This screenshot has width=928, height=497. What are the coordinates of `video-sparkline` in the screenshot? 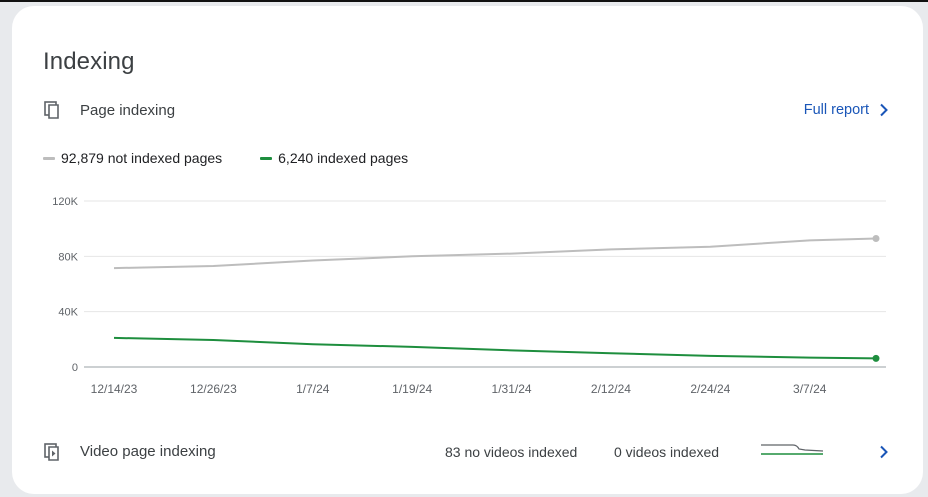 It's located at (792, 449).